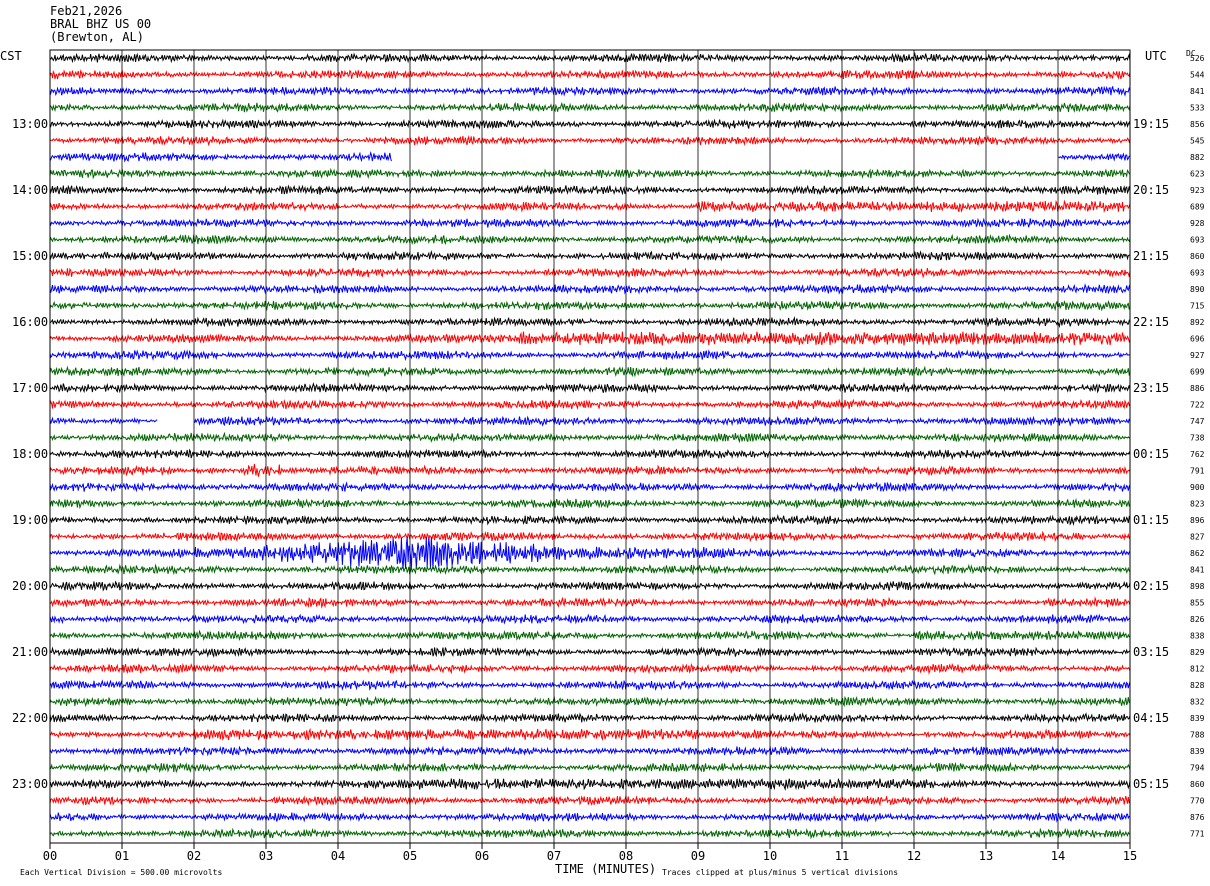 Image resolution: width=1210 pixels, height=886 pixels. Describe the element at coordinates (1197, 537) in the screenshot. I see `dc-offset-label: 827` at that location.